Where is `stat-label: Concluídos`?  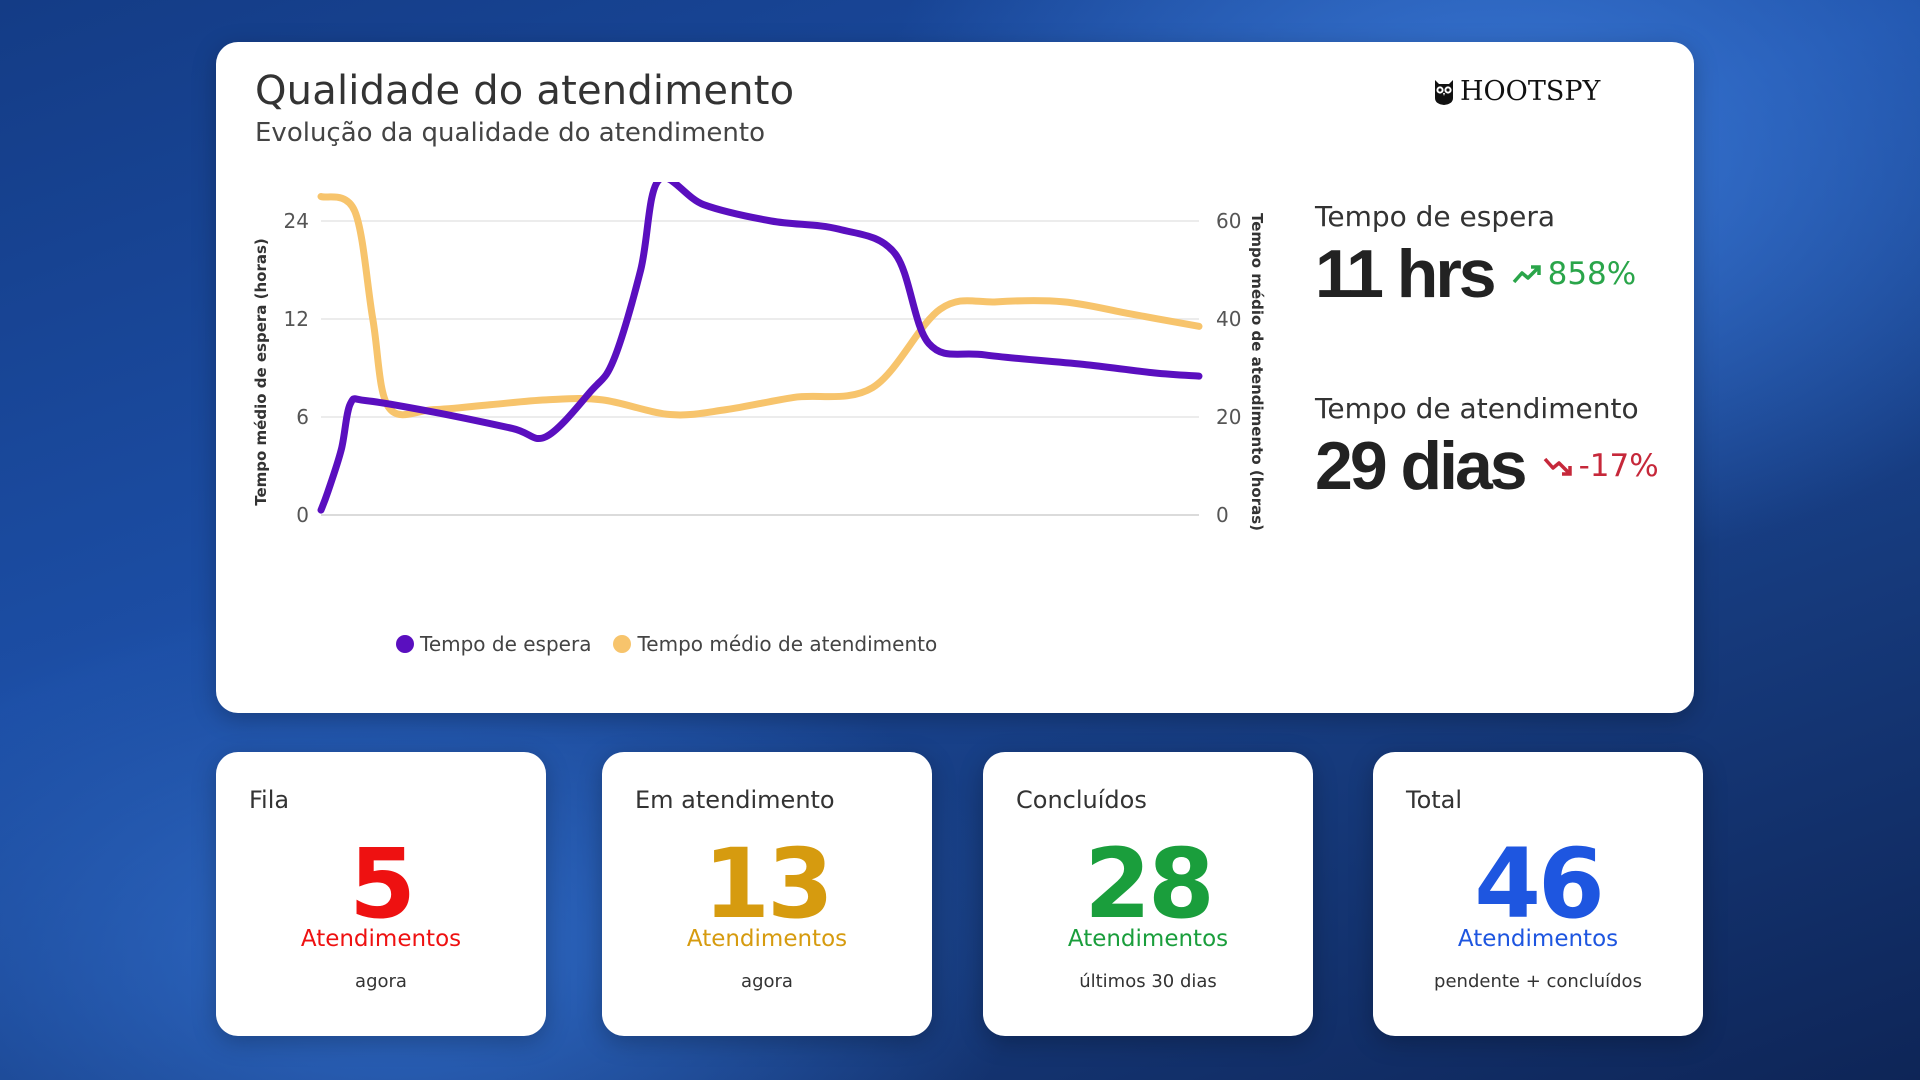 stat-label: Concluídos is located at coordinates (1081, 800).